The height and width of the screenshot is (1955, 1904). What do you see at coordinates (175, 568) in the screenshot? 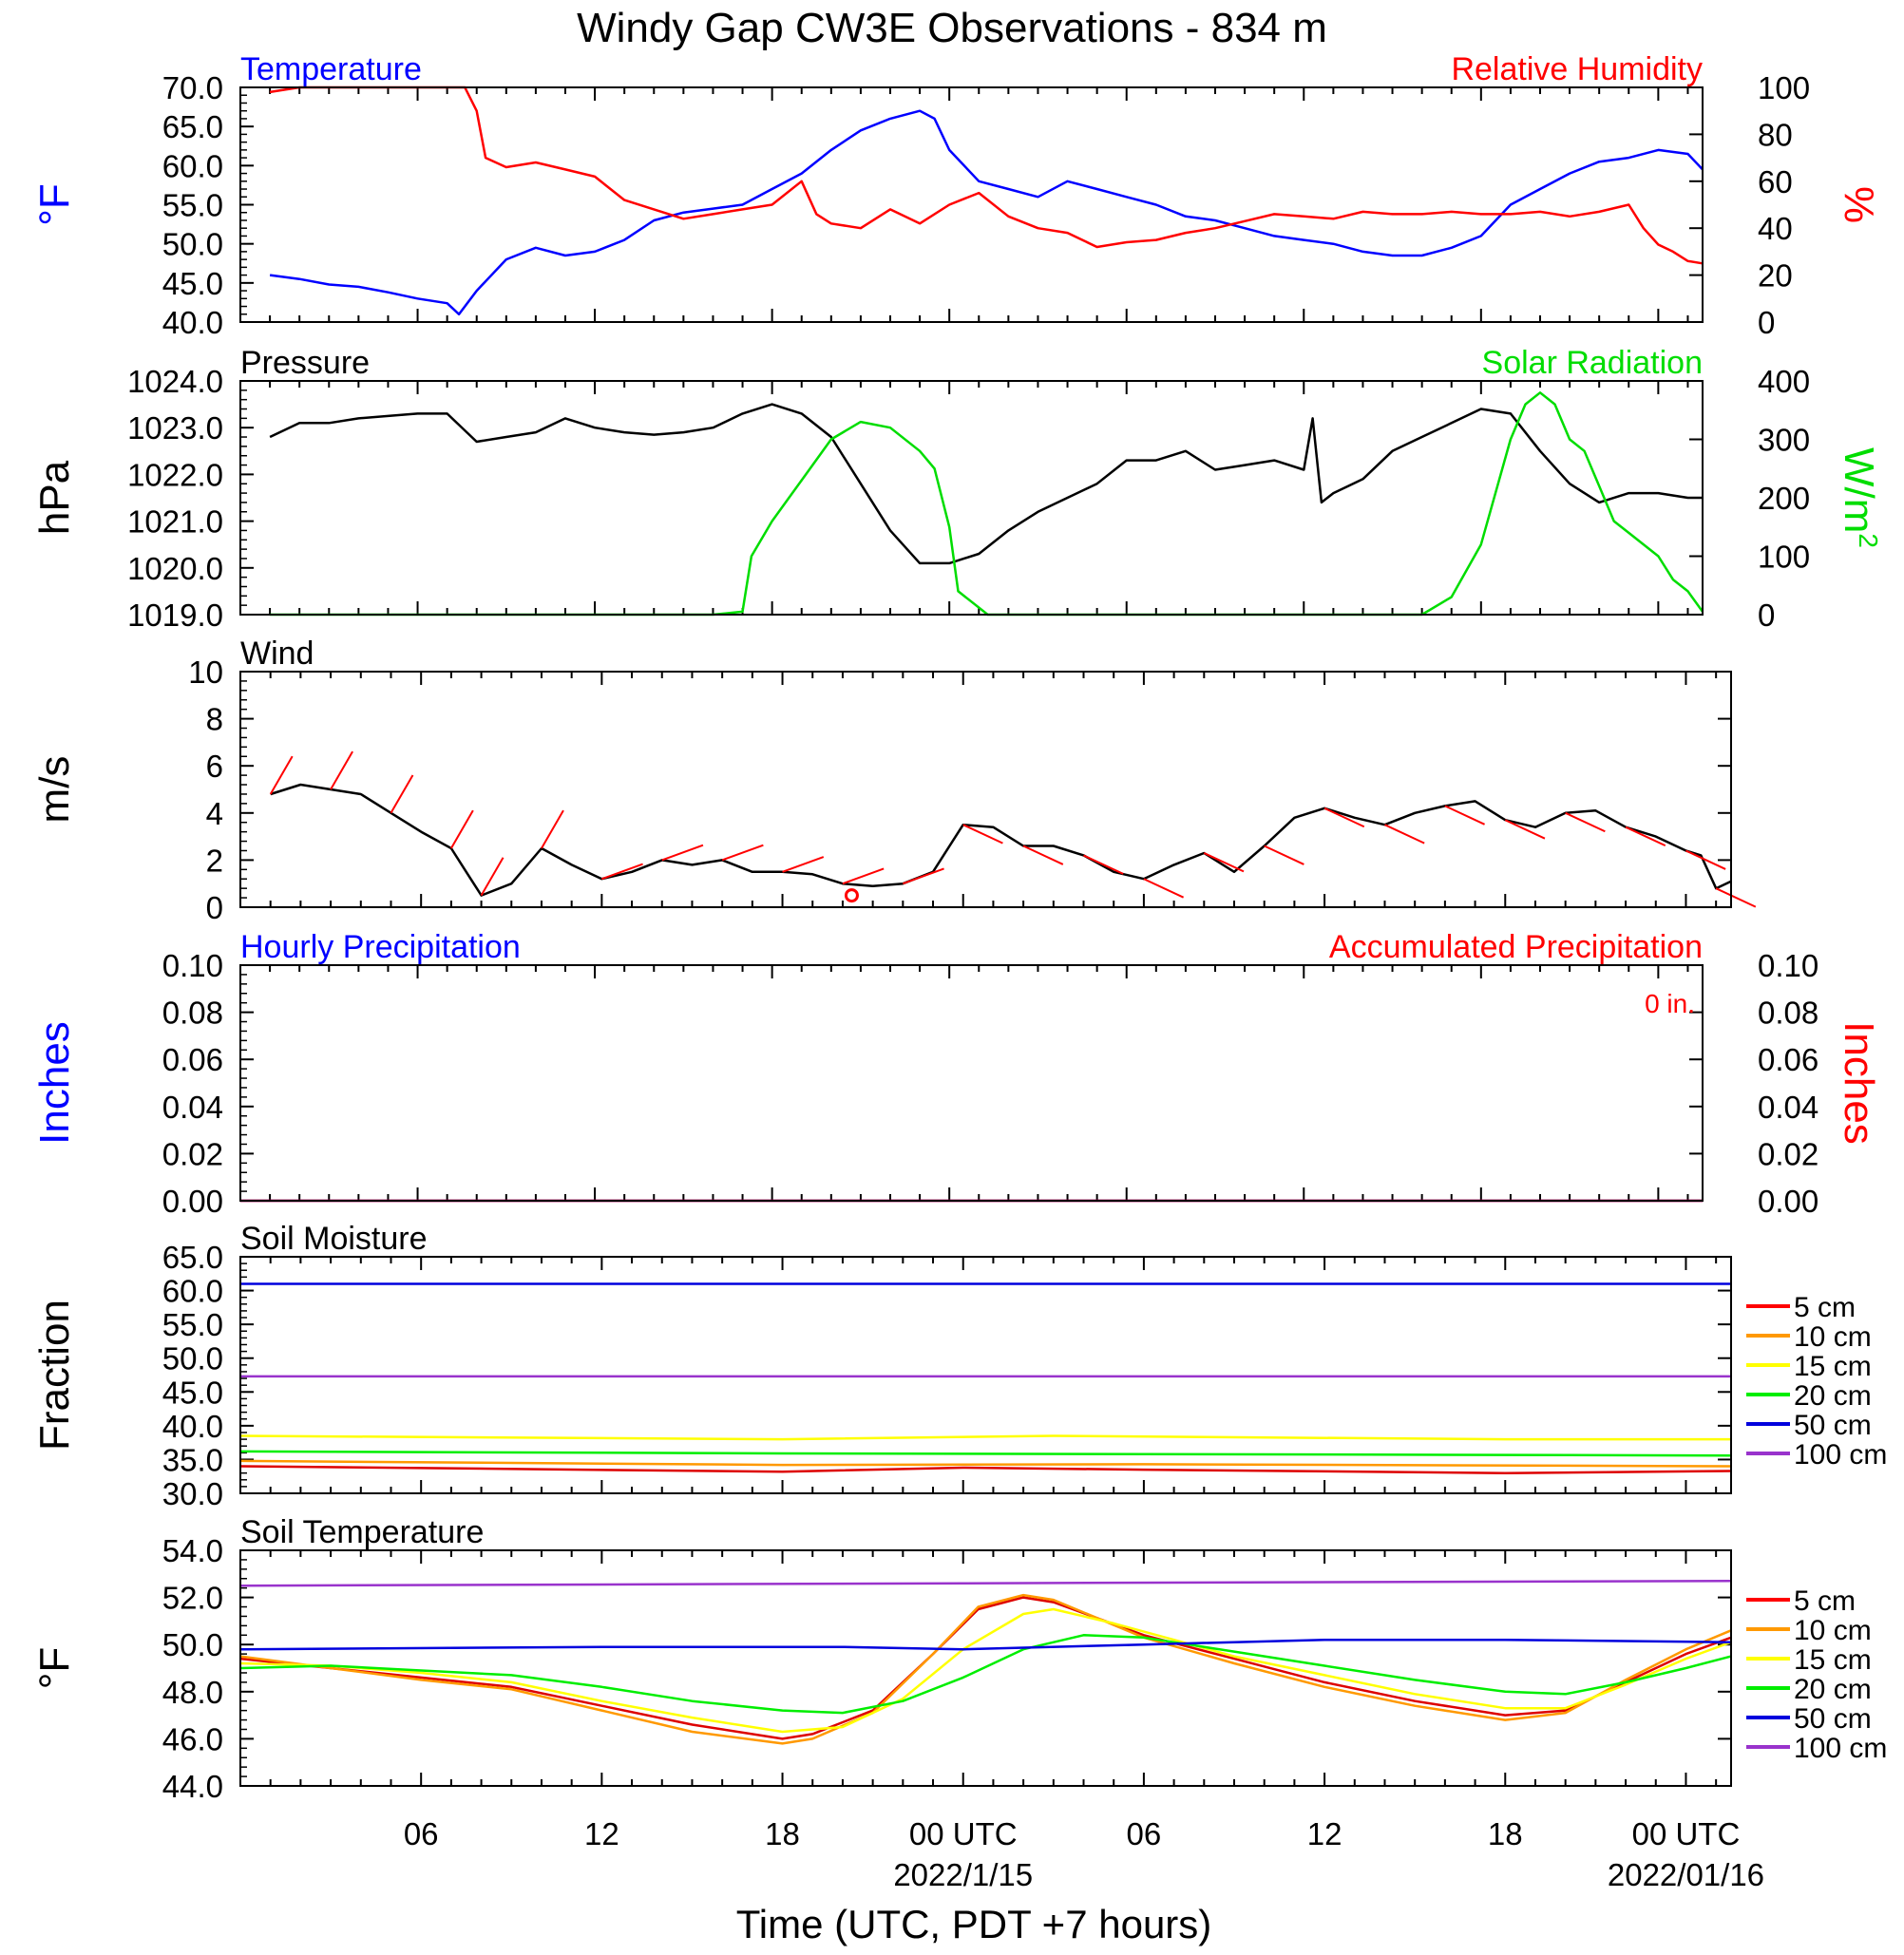
I see `y-tick-label: 1020.0` at bounding box center [175, 568].